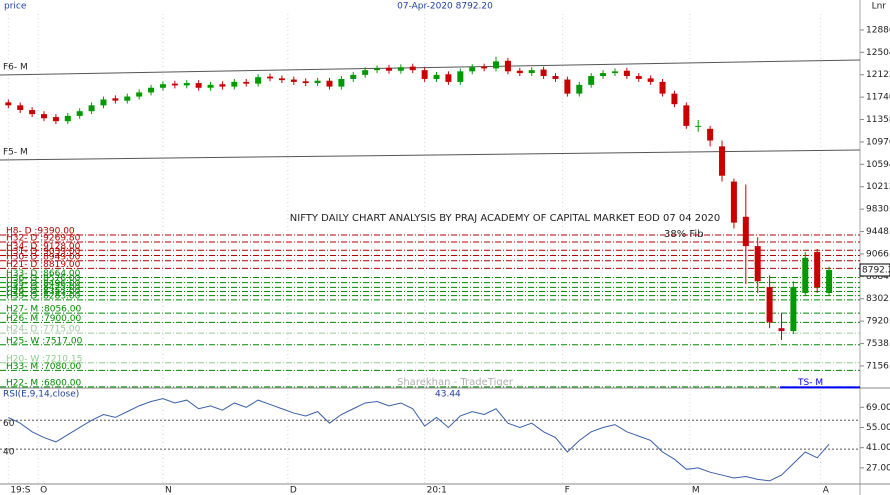 This screenshot has width=890, height=495. I want to click on y-tick-label: 11358., so click(878, 120).